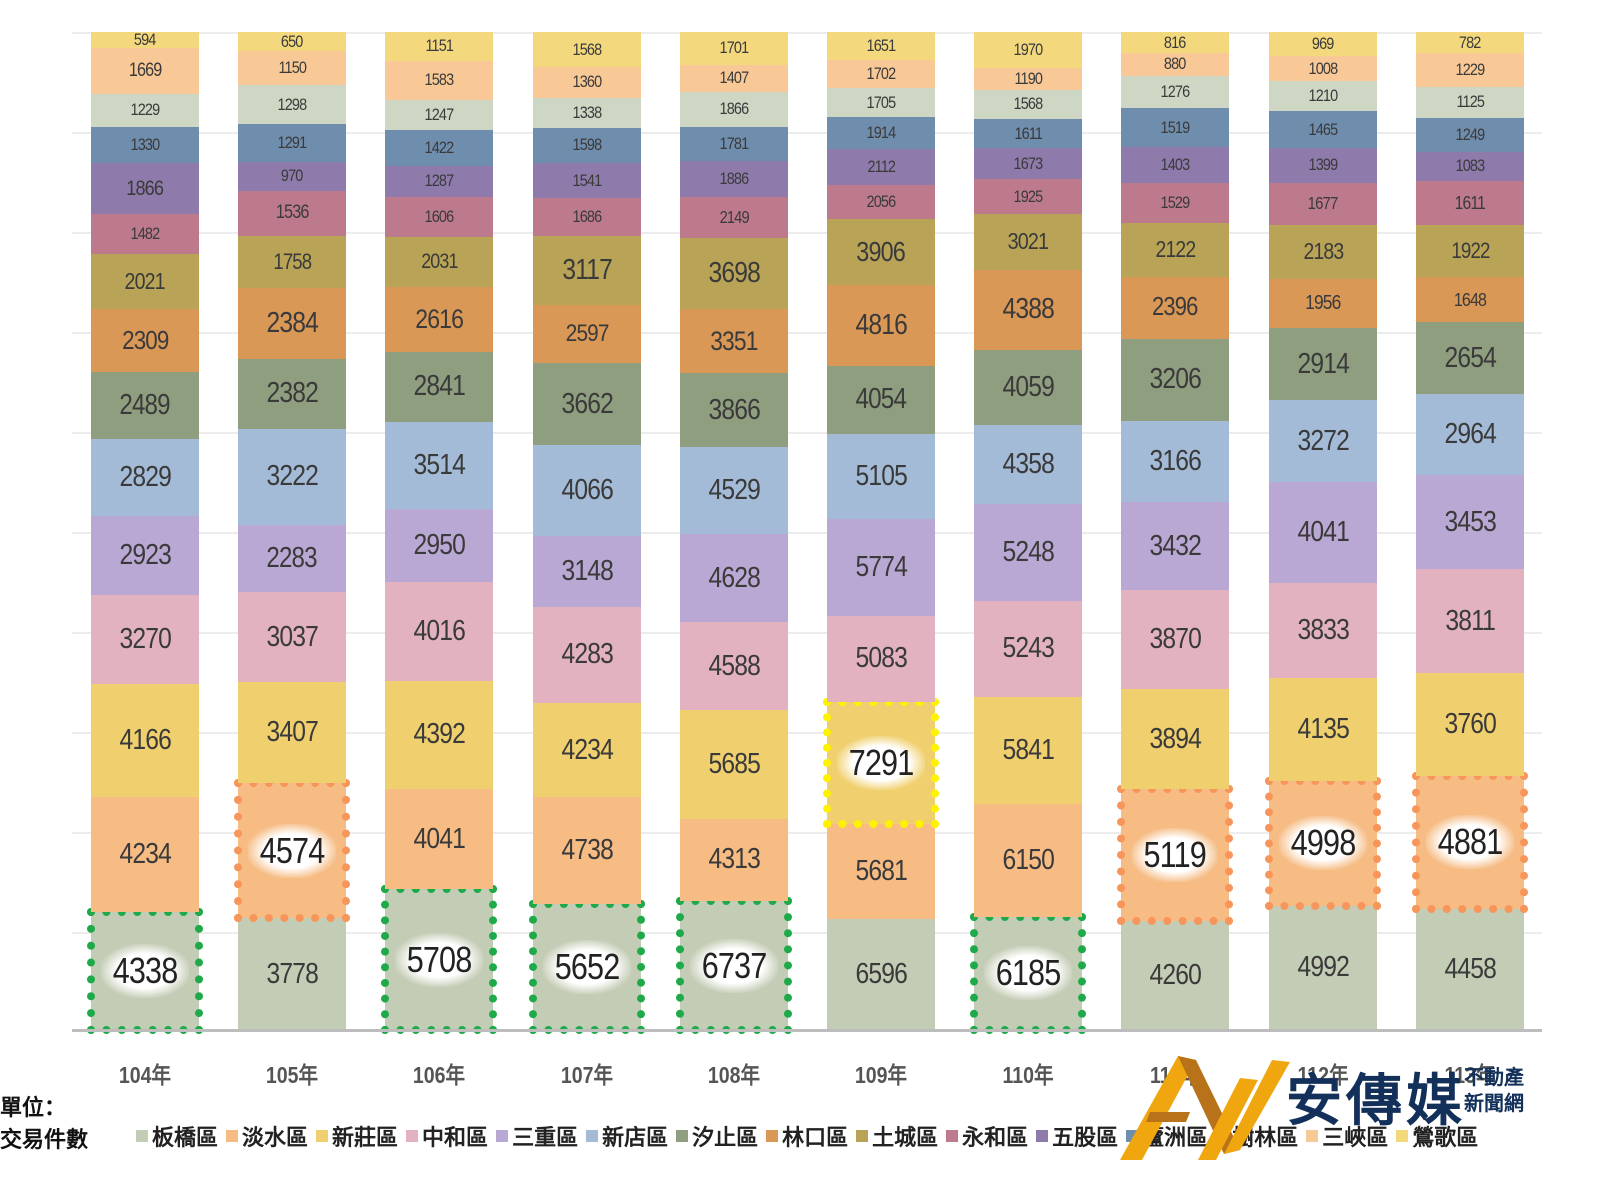 The image size is (1600, 1200). Describe the element at coordinates (587, 82) in the screenshot. I see `segment-value-label: 1360` at that location.